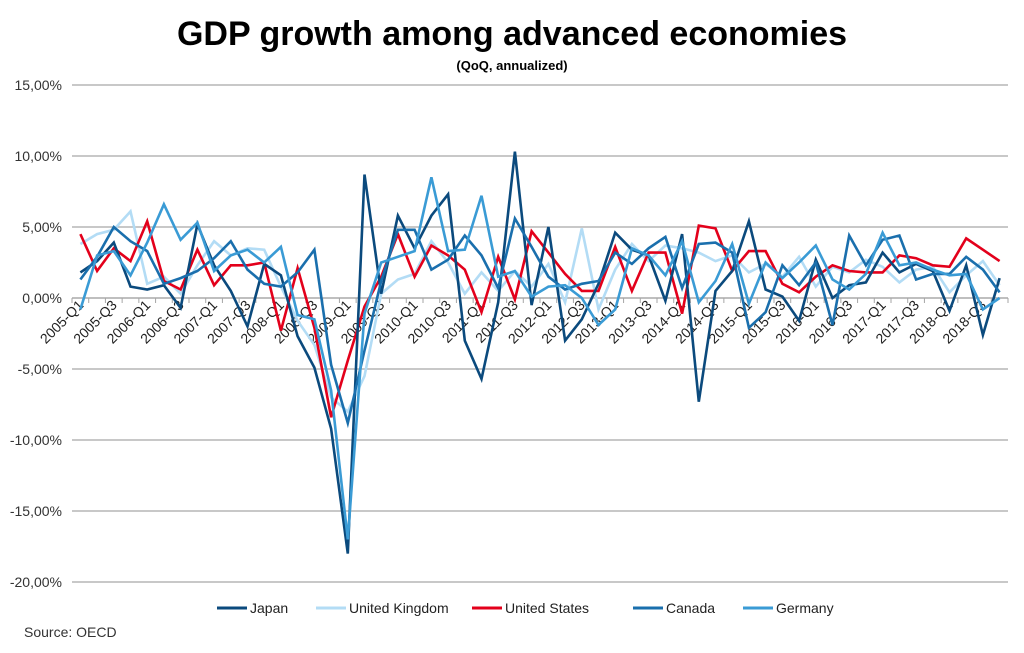 The height and width of the screenshot is (653, 1024). I want to click on y-tick-label: 0,00%, so click(42, 298).